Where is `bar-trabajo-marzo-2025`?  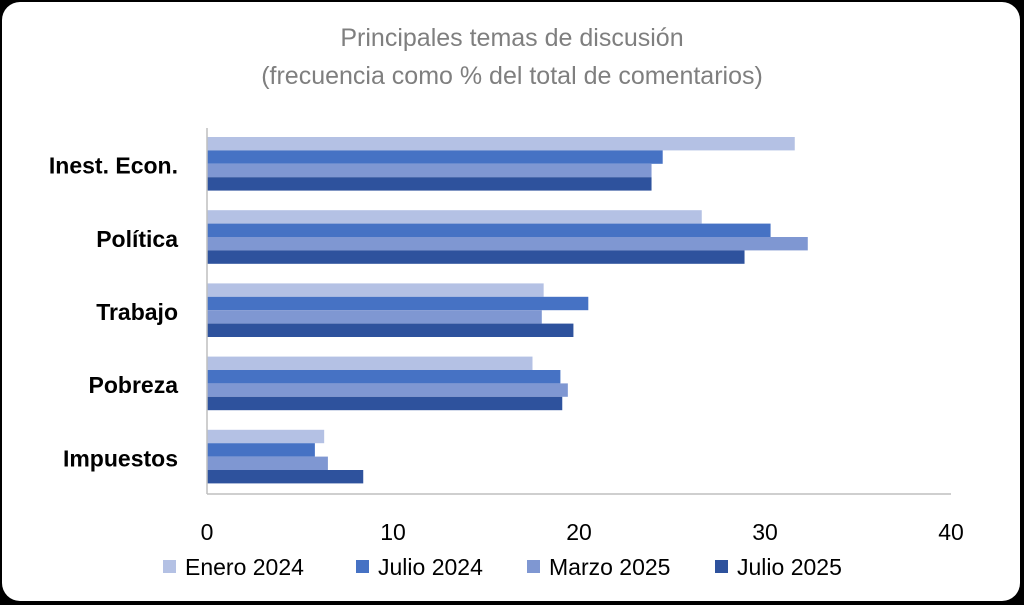
bar-trabajo-marzo-2025 is located at coordinates (374, 317).